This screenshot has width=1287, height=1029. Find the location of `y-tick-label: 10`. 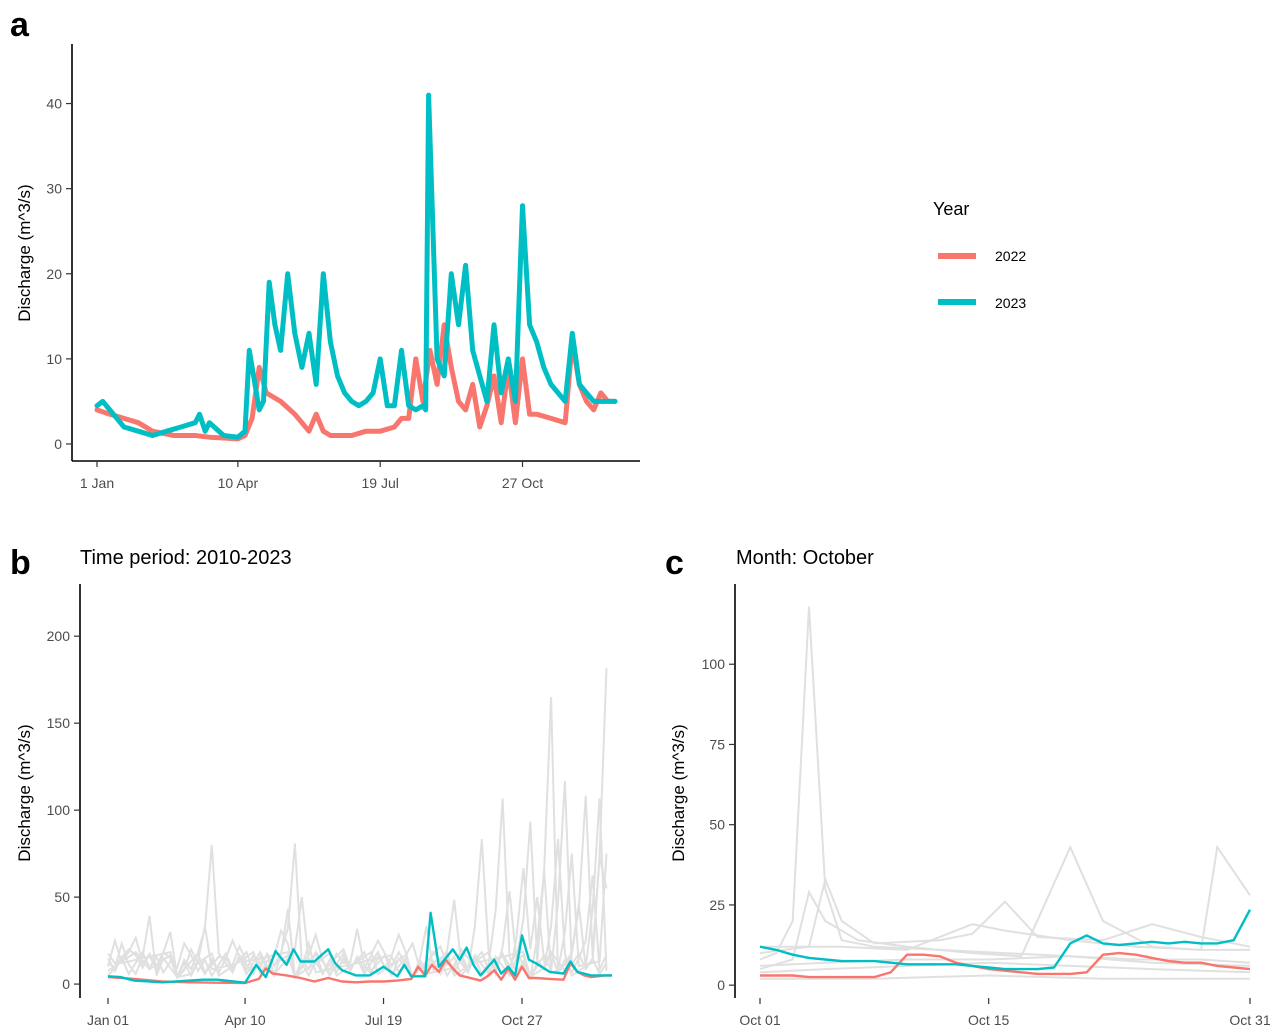

y-tick-label: 10 is located at coordinates (54, 359).